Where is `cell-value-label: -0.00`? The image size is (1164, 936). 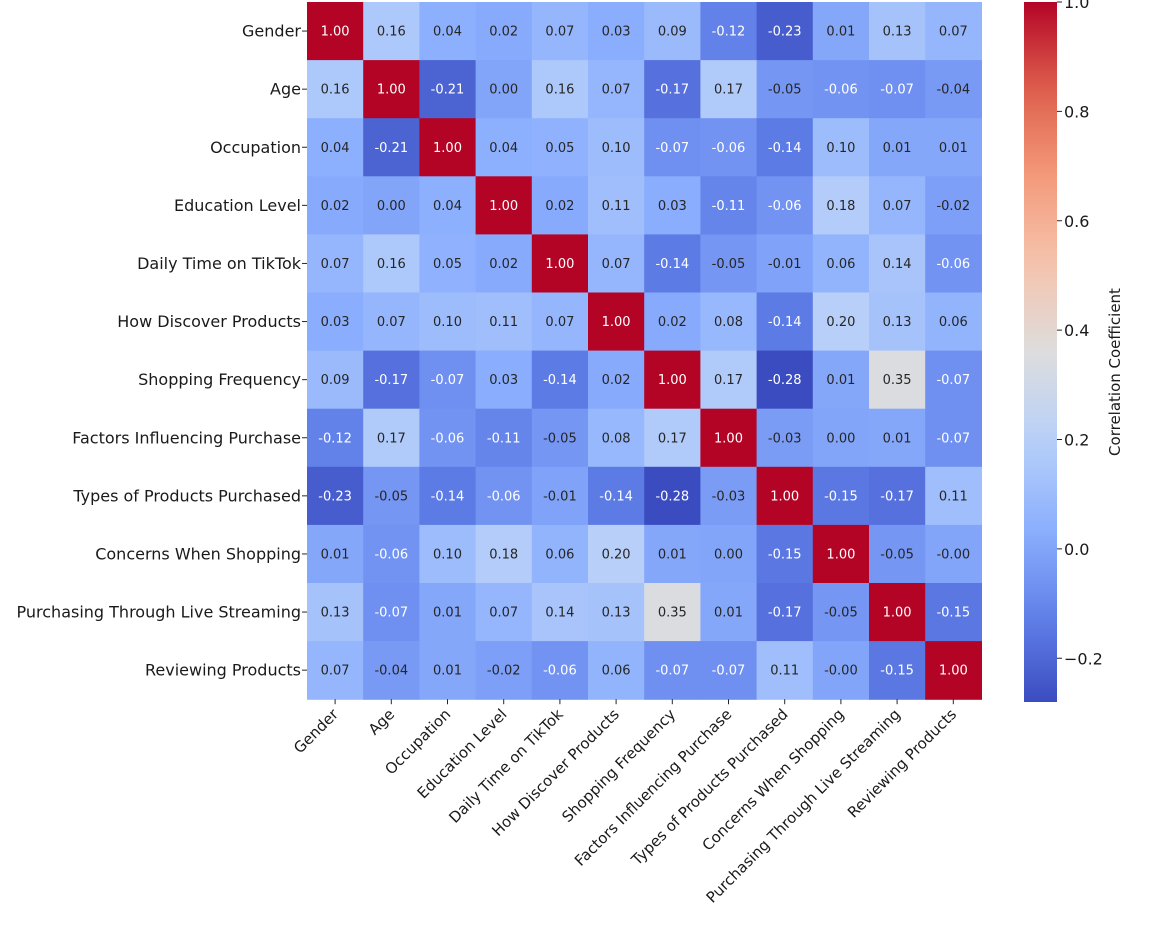
cell-value-label: -0.00 is located at coordinates (953, 554).